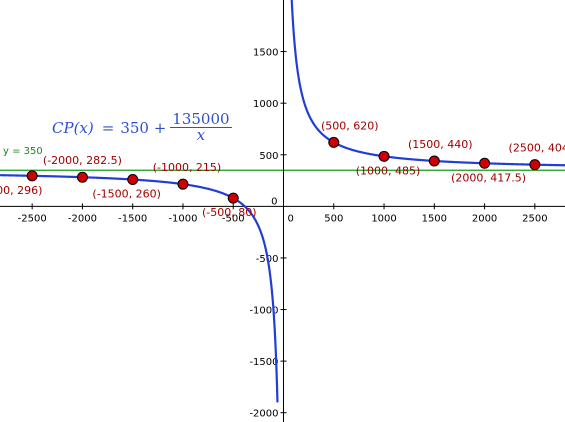  I want to click on x-tick-label: -1500, so click(132, 218).